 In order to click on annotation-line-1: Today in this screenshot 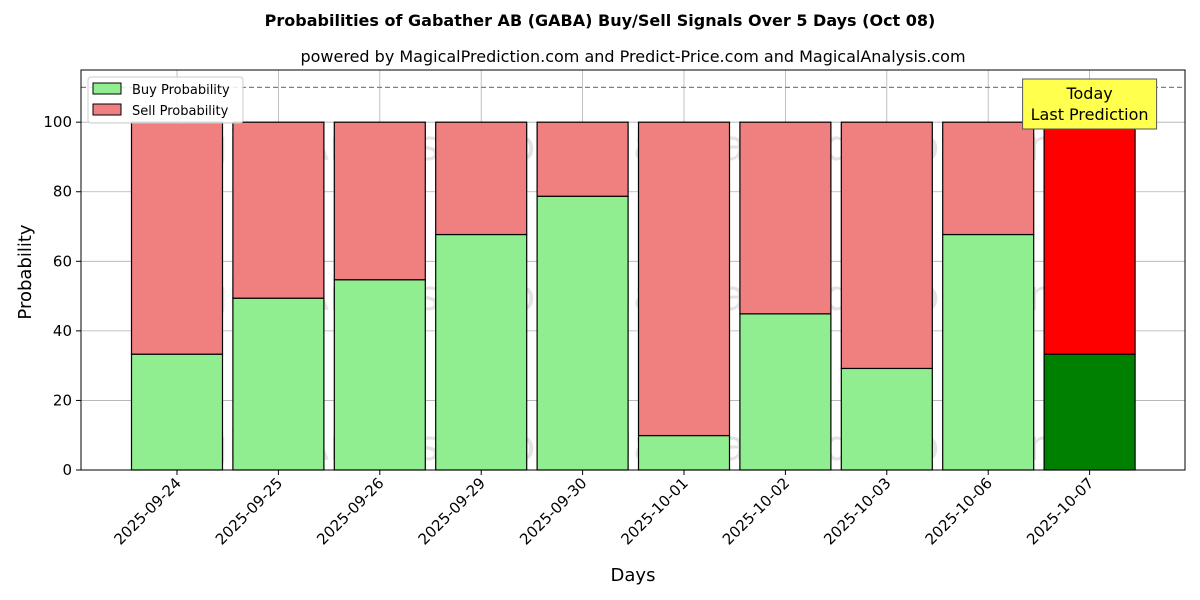, I will do `click(1088, 93)`.